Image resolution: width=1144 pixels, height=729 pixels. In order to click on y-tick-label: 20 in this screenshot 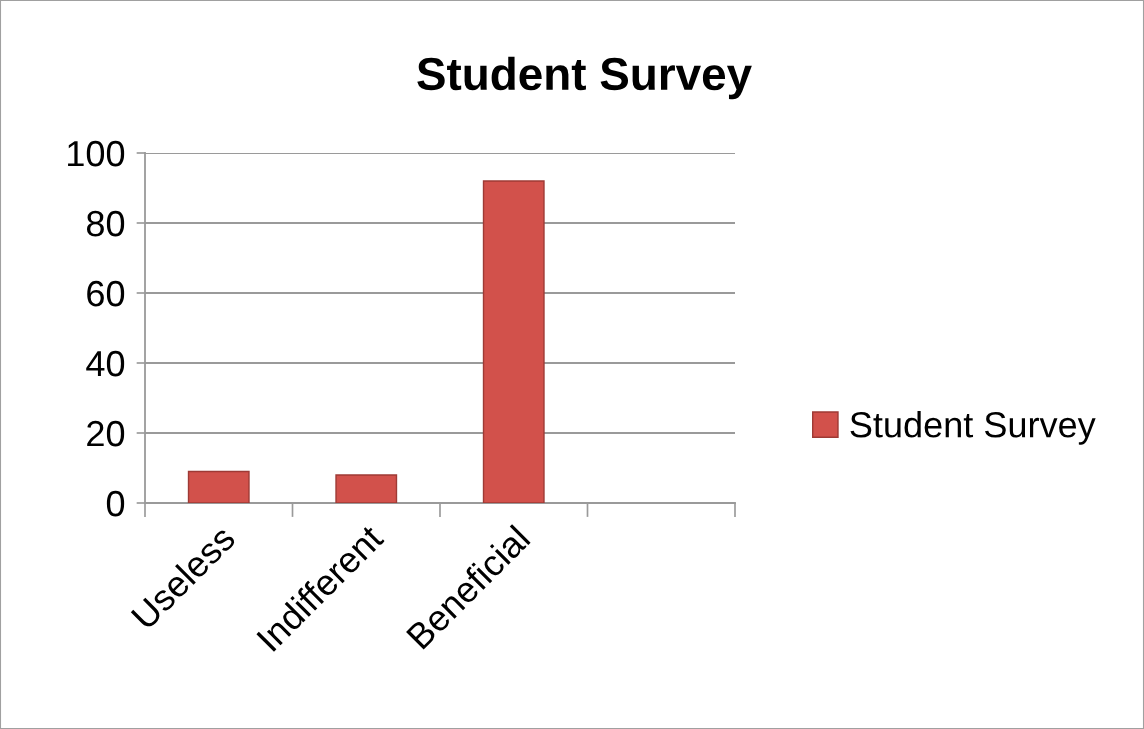, I will do `click(106, 433)`.